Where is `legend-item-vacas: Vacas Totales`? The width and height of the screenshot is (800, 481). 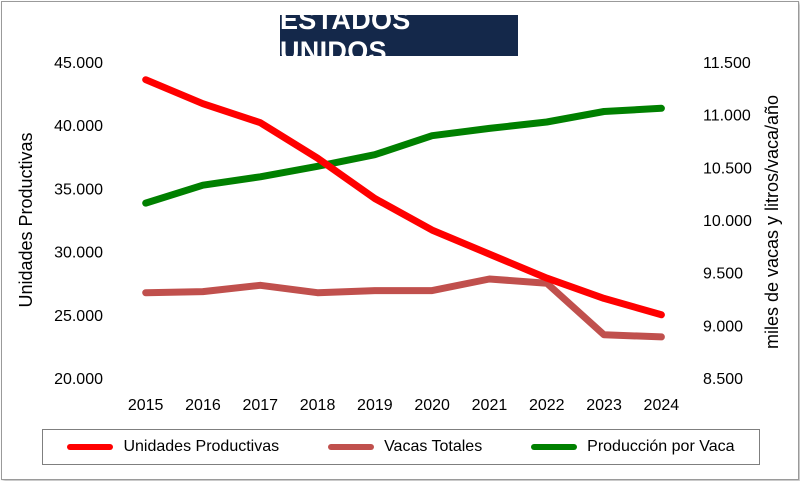 legend-item-vacas: Vacas Totales is located at coordinates (405, 447).